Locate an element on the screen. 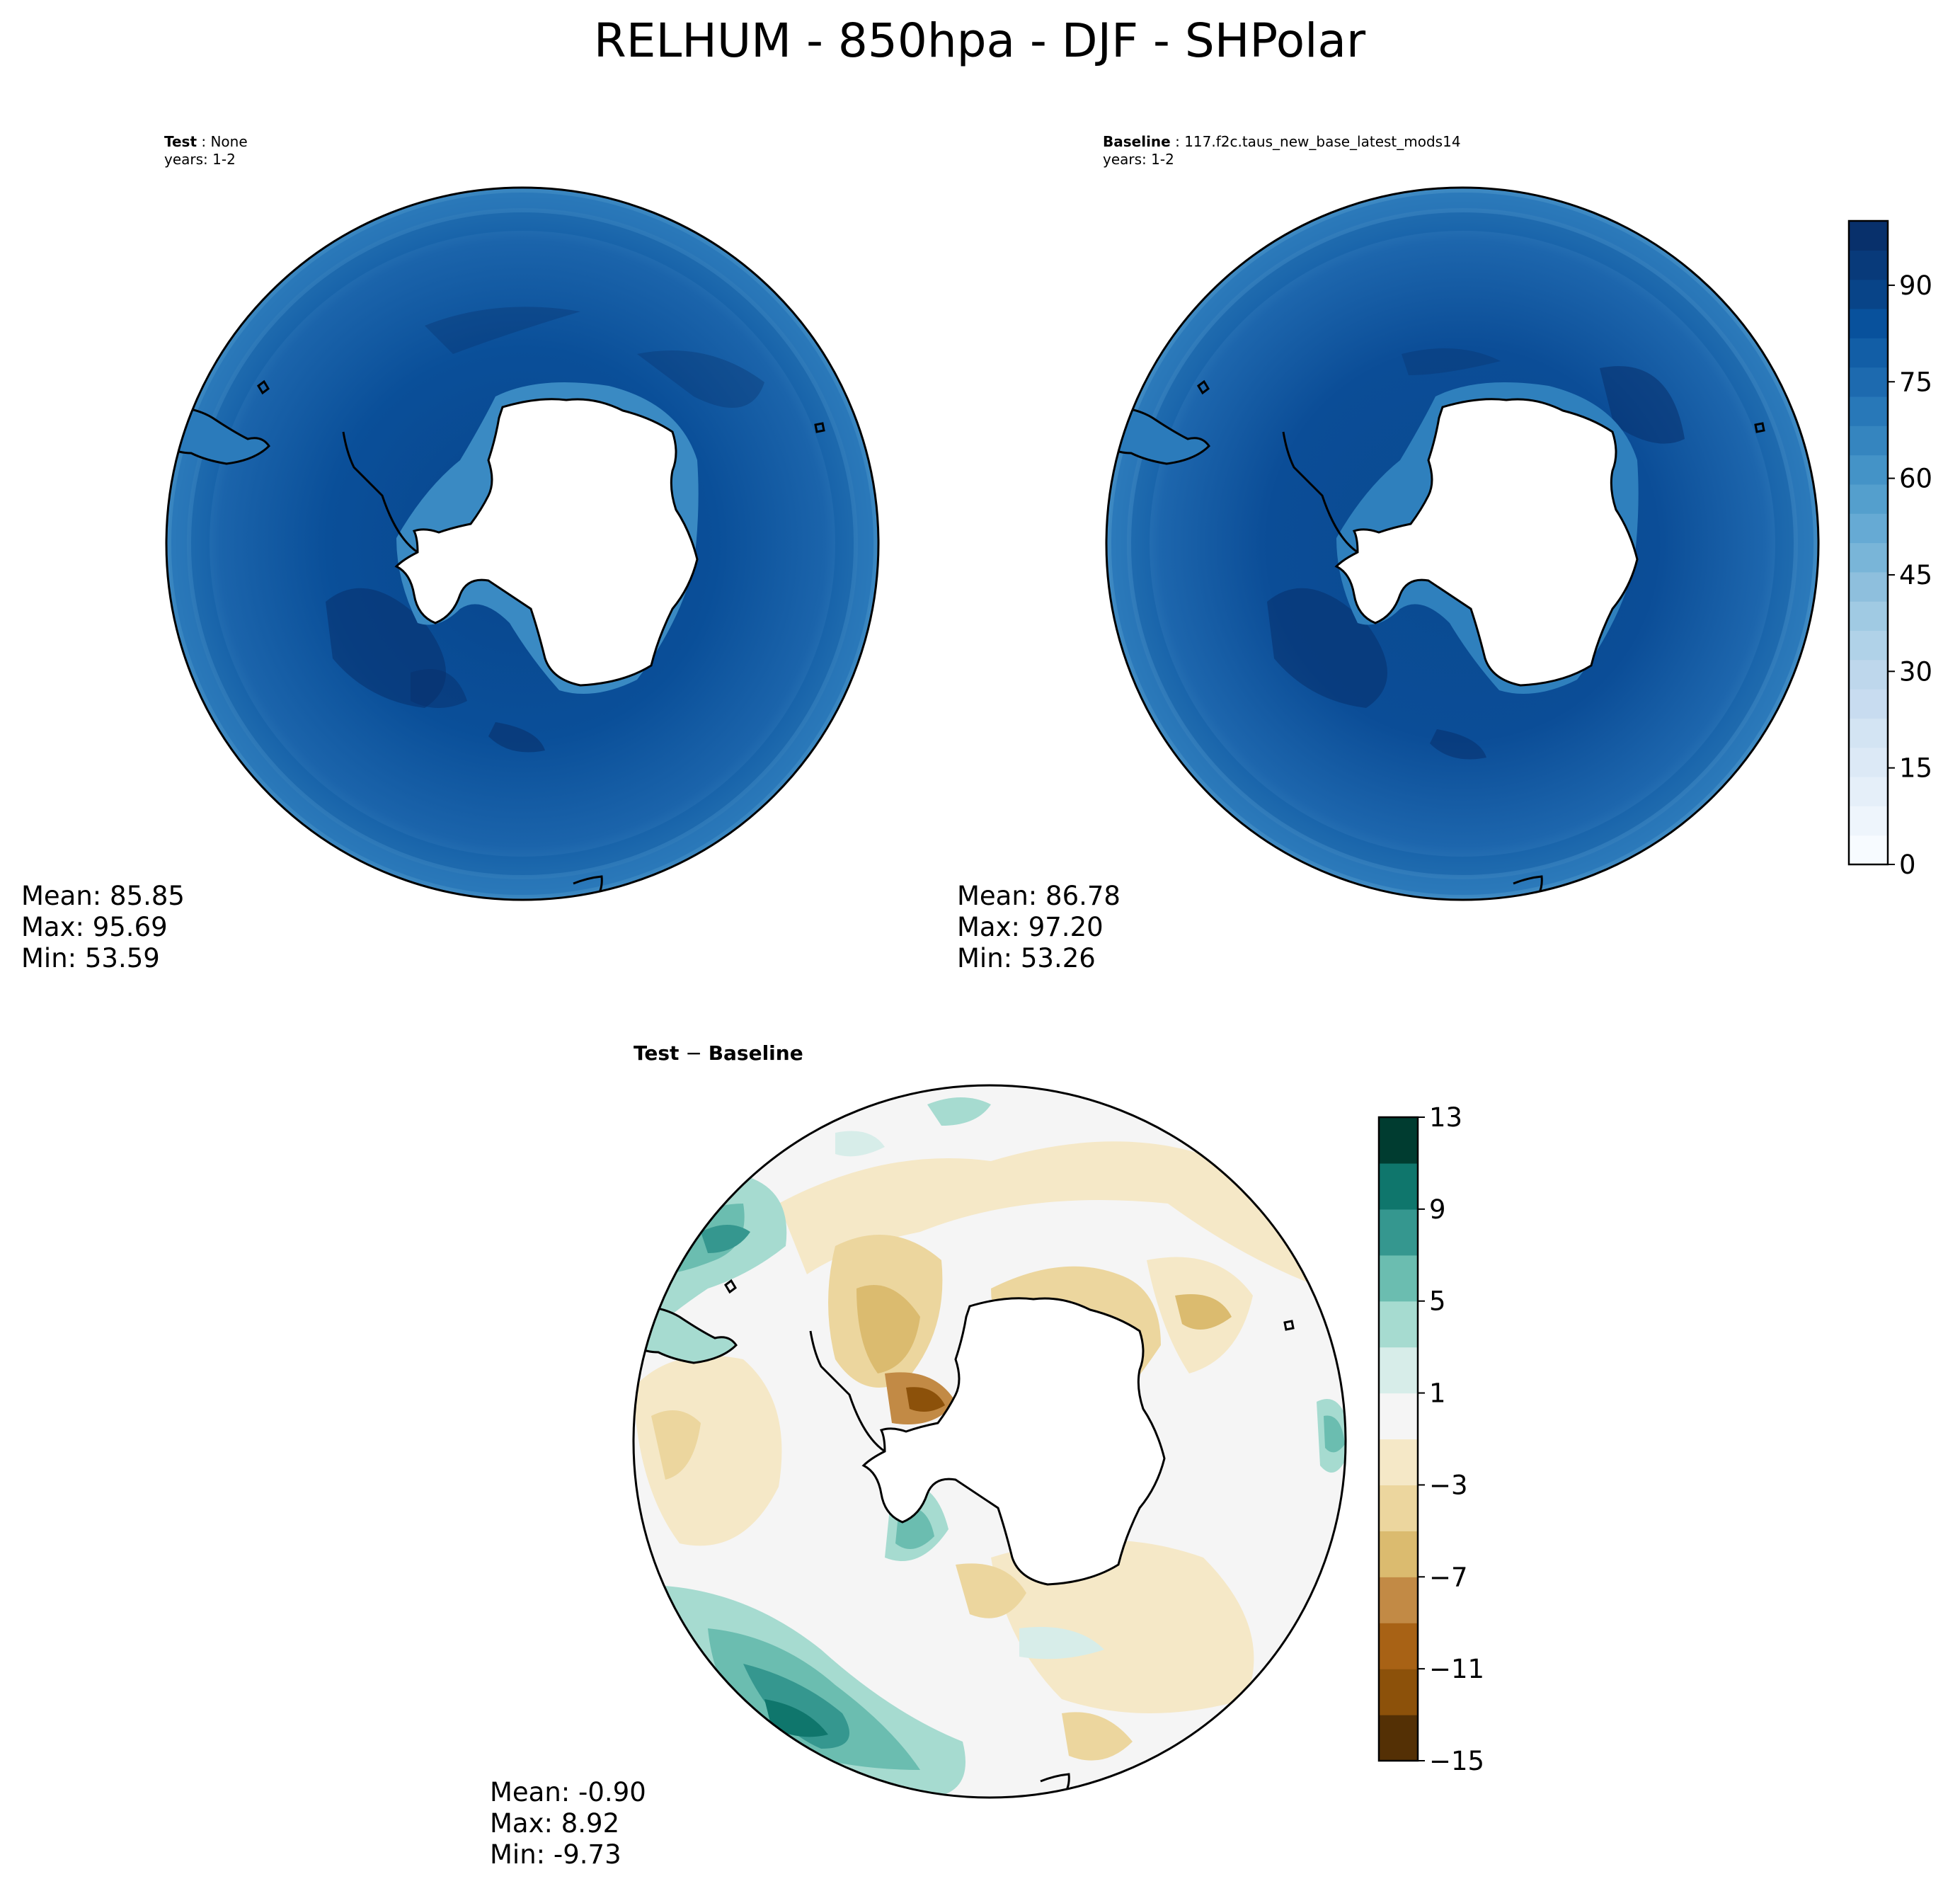 This screenshot has width=1960, height=1891. baseline-stat-max: Max: 97.20 is located at coordinates (1030, 927).